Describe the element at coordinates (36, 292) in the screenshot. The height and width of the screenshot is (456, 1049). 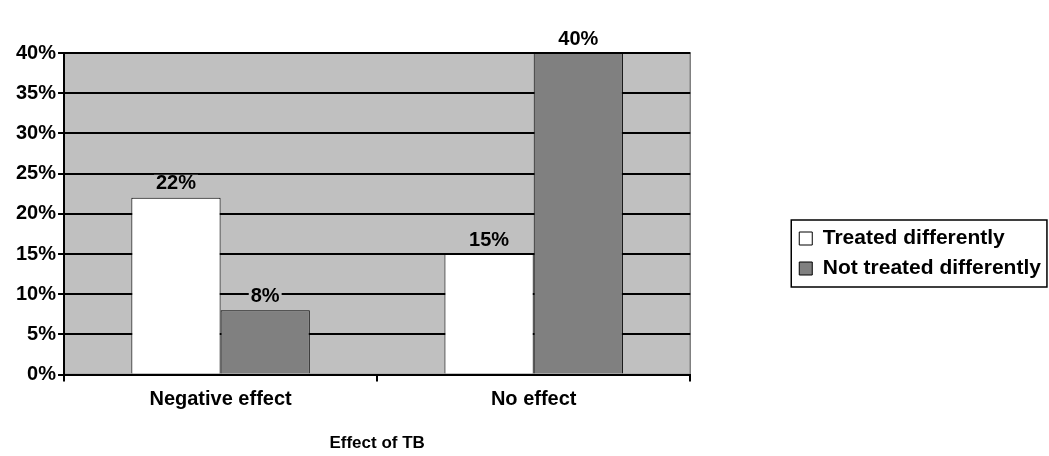
I see `y-tick-label: 10%` at that location.